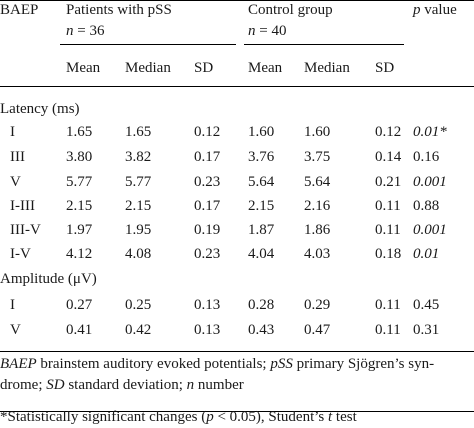 The image size is (474, 428). Describe the element at coordinates (40, 109) in the screenshot. I see `section-title: Latency (ms)` at that location.